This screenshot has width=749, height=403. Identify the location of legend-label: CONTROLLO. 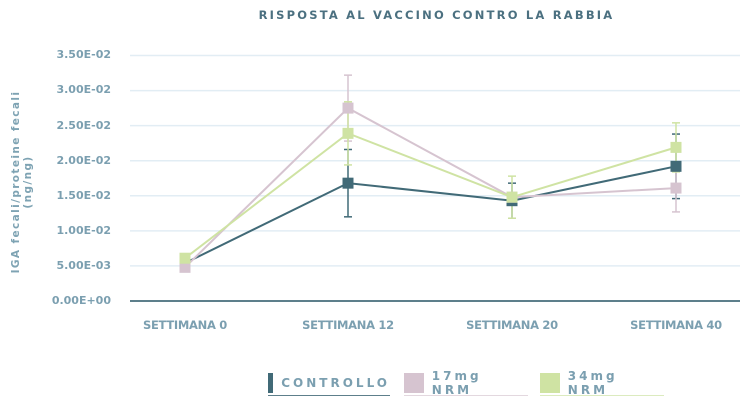
(335, 383).